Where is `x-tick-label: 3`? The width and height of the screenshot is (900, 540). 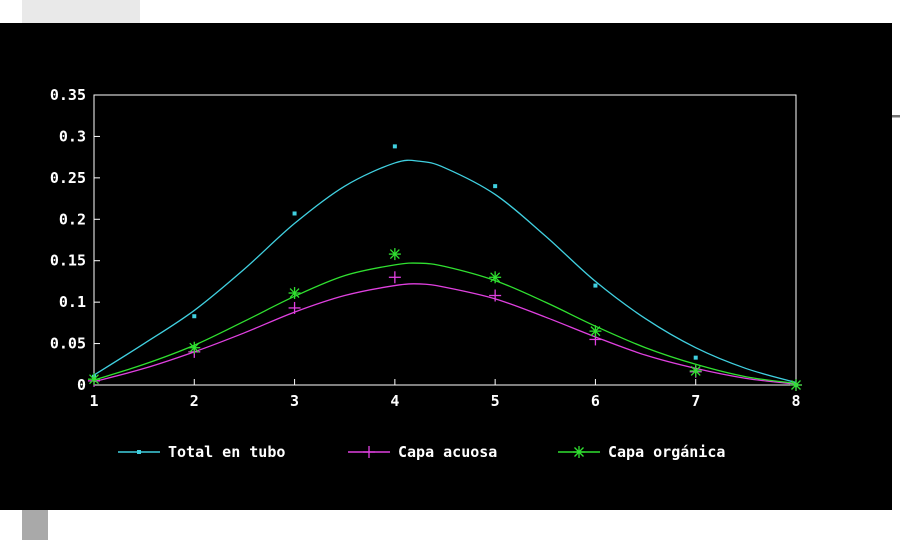 x-tick-label: 3 is located at coordinates (294, 401).